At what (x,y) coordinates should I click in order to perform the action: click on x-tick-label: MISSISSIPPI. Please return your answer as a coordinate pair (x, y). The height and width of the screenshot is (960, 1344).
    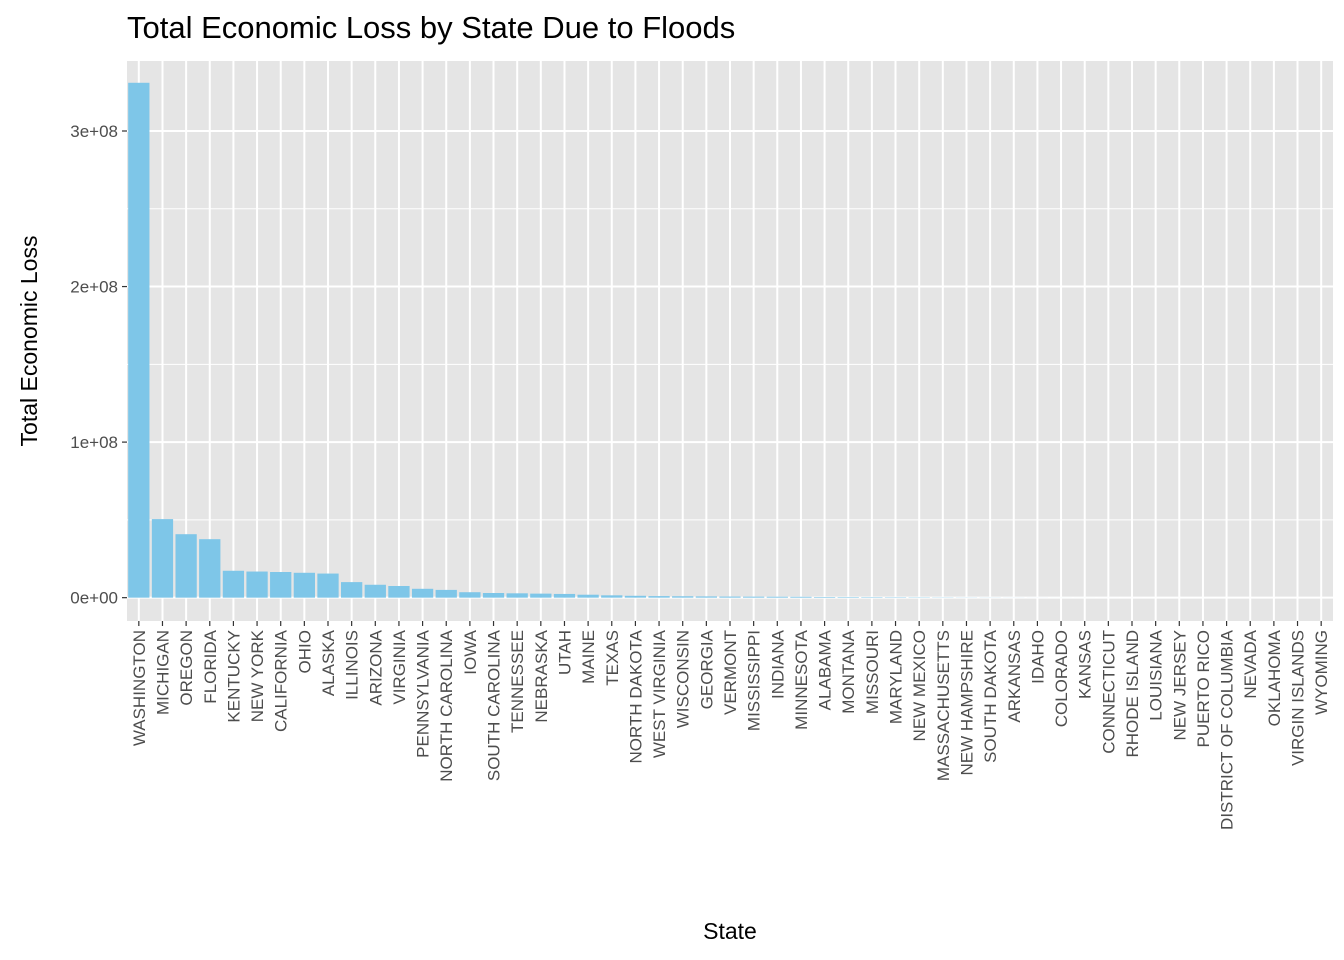
    Looking at the image, I should click on (754, 680).